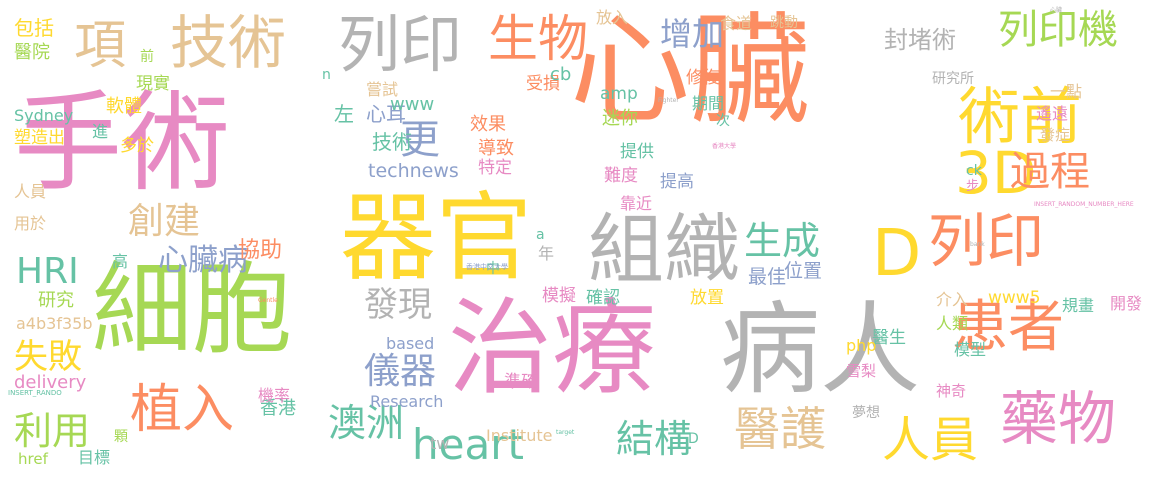  I want to click on cloud-word: 模擬, so click(559, 296).